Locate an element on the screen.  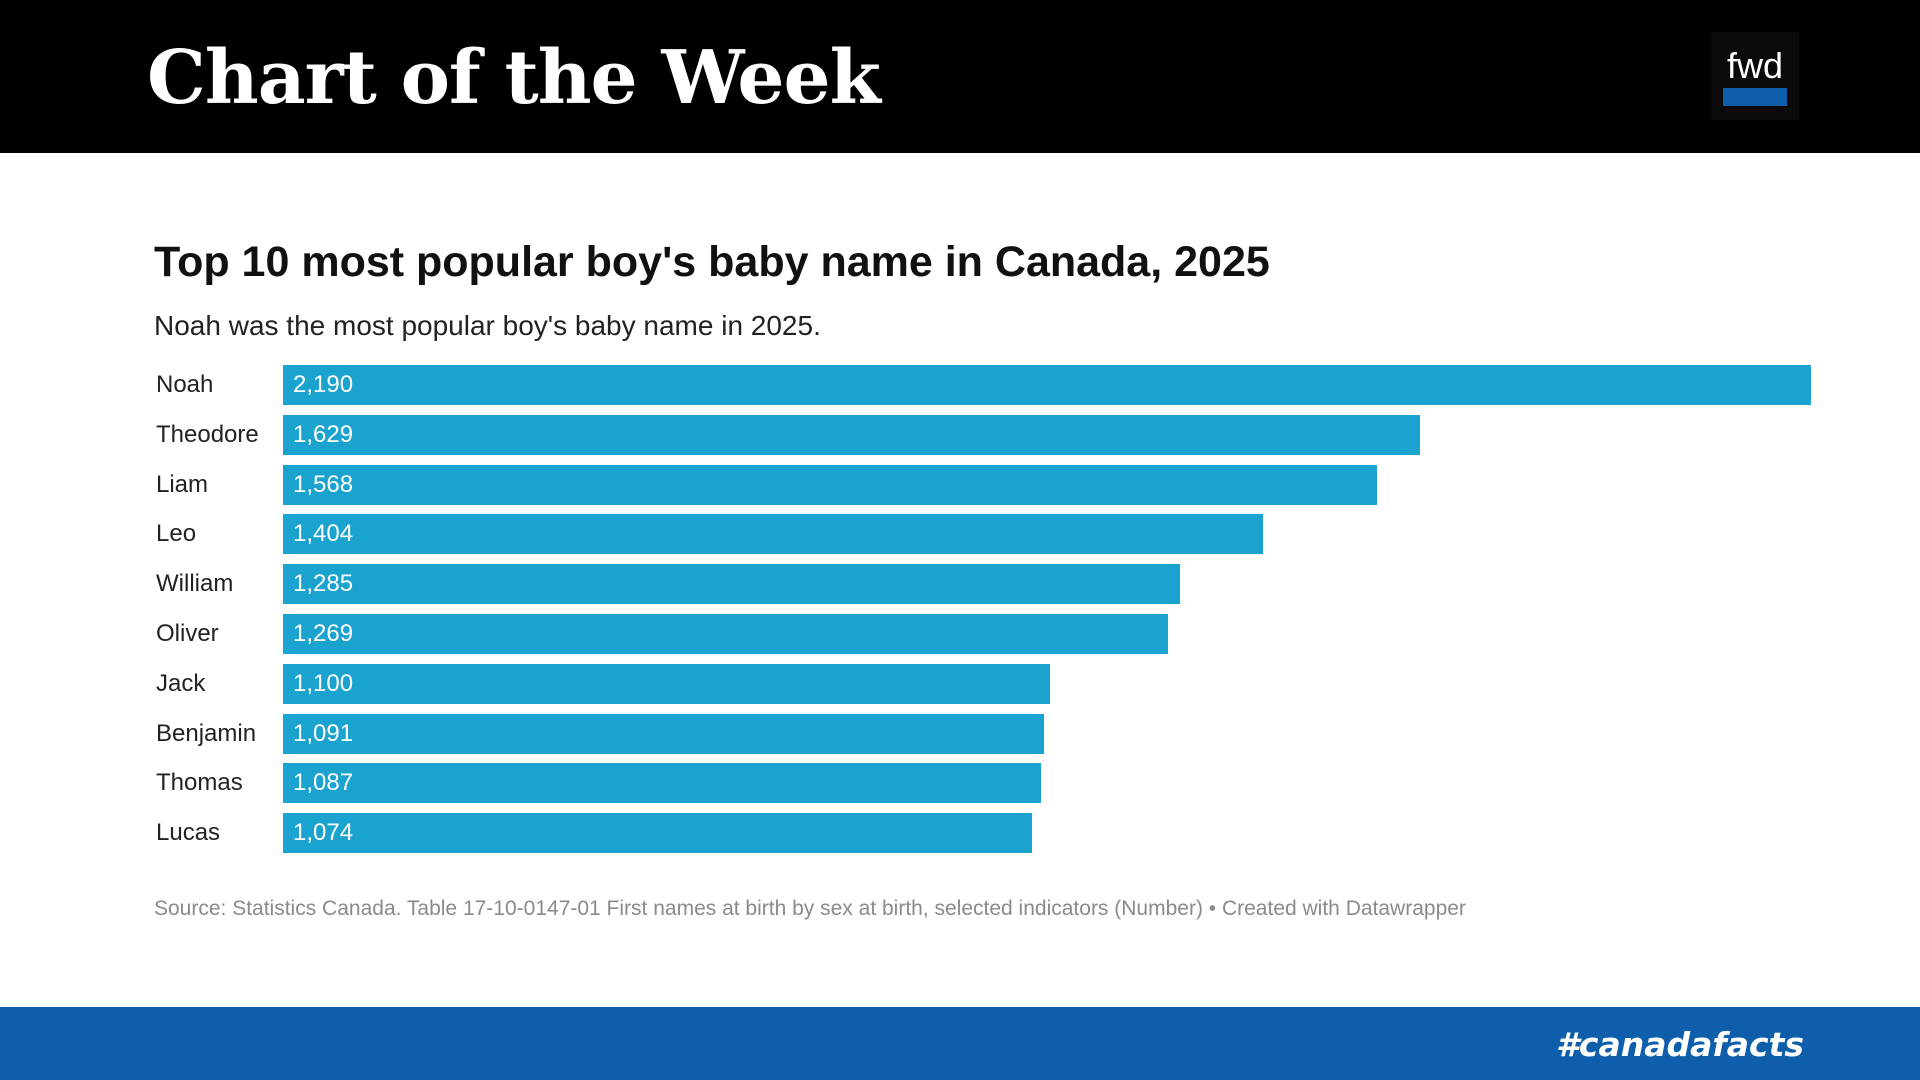
bar-category-label: Jack is located at coordinates (181, 683).